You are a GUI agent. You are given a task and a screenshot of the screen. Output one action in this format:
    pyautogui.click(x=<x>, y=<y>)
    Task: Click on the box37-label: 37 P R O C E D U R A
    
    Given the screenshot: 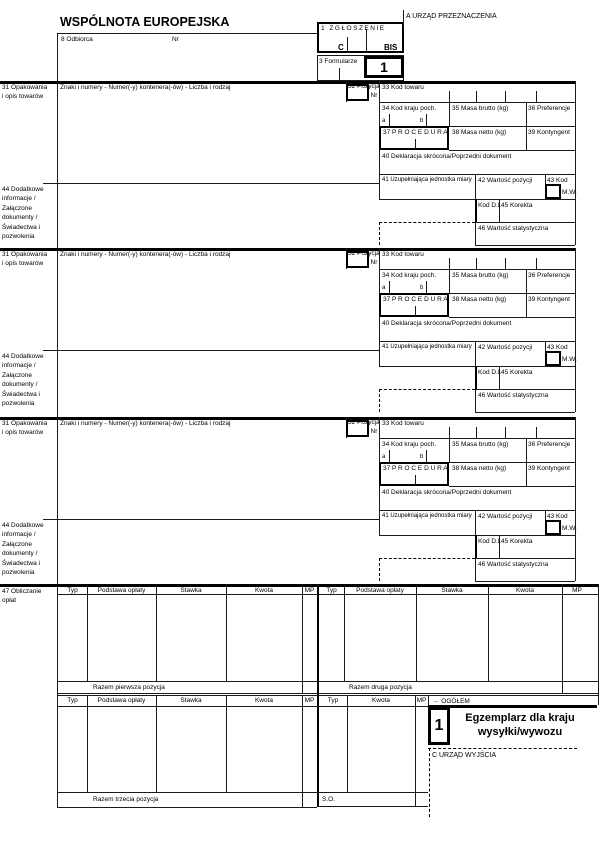 What is the action you would take?
    pyautogui.click(x=415, y=468)
    